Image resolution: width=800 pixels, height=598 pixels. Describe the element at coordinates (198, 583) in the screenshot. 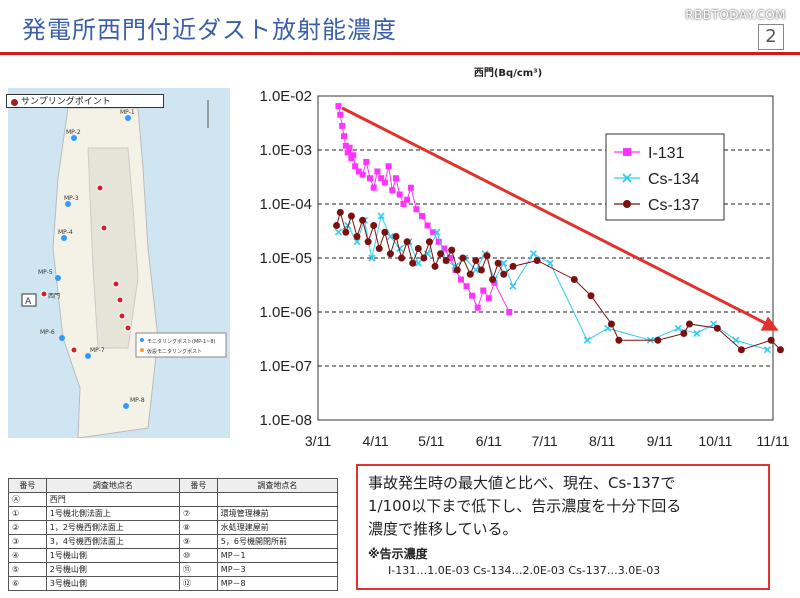

I see `table-cell: ⑫` at that location.